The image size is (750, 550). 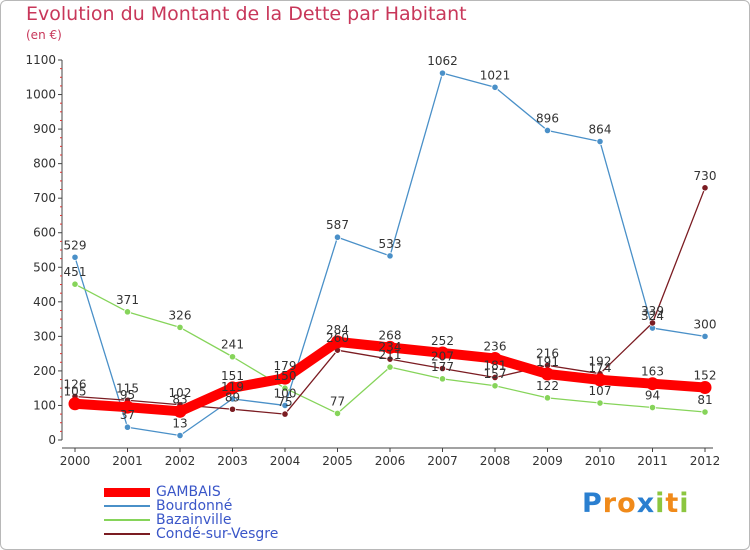 I want to click on data-label: 1062, so click(x=442, y=61).